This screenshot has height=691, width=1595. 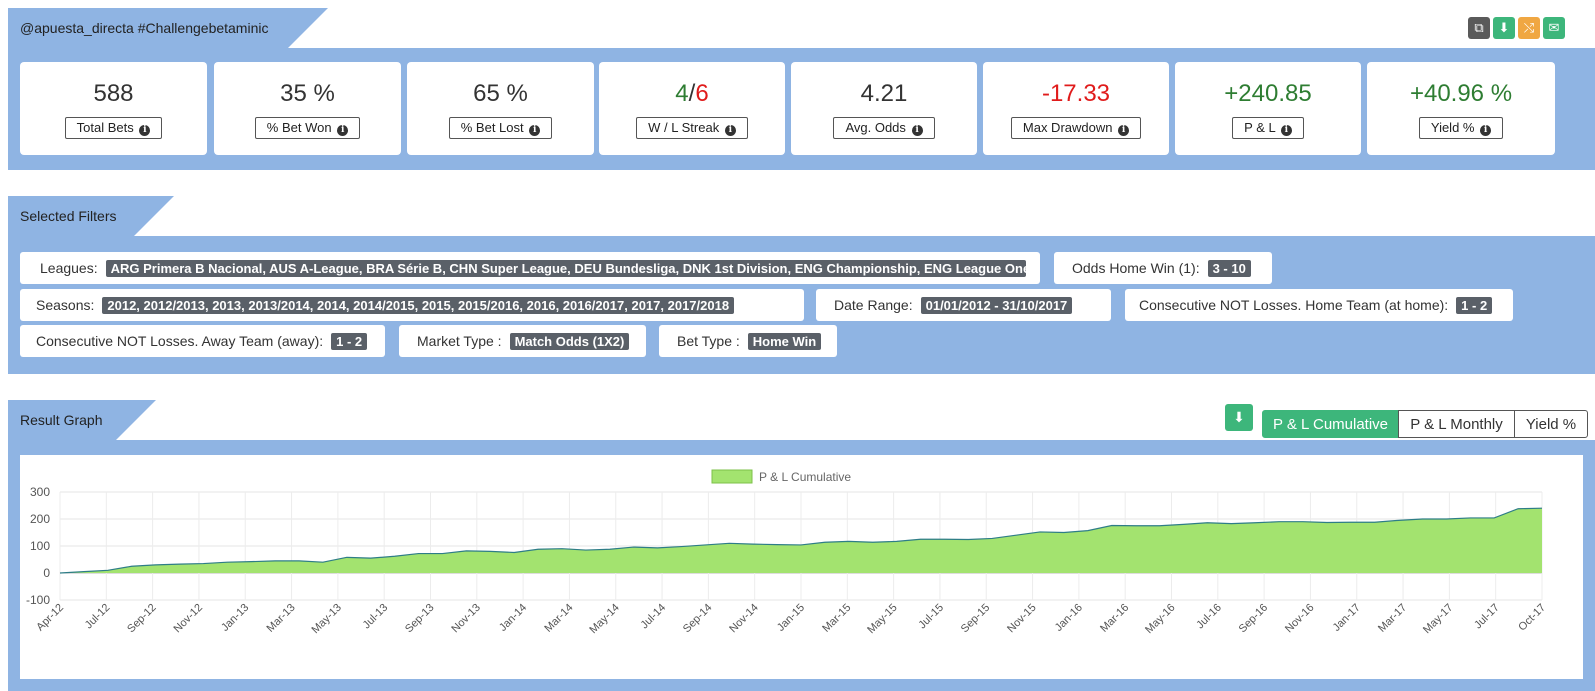 I want to click on filter-value-chip: Home Win, so click(x=784, y=341).